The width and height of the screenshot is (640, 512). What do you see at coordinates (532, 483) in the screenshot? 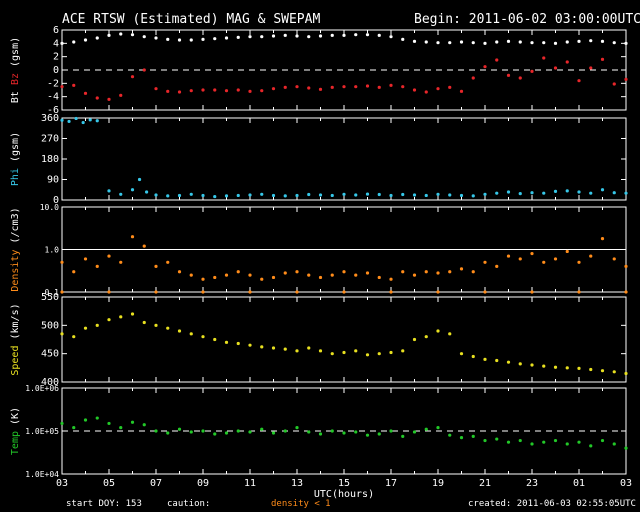
I see `x-tick-label: 23` at bounding box center [532, 483].